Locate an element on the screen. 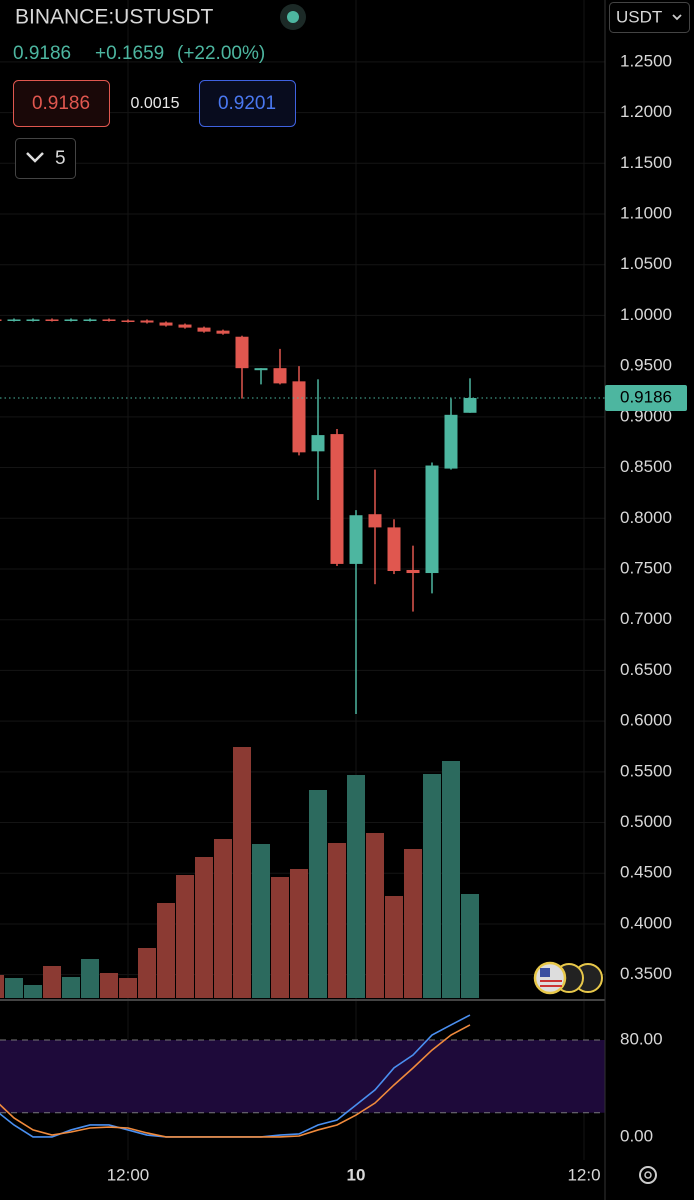  y-tick-label: 0.9500 is located at coordinates (646, 365).